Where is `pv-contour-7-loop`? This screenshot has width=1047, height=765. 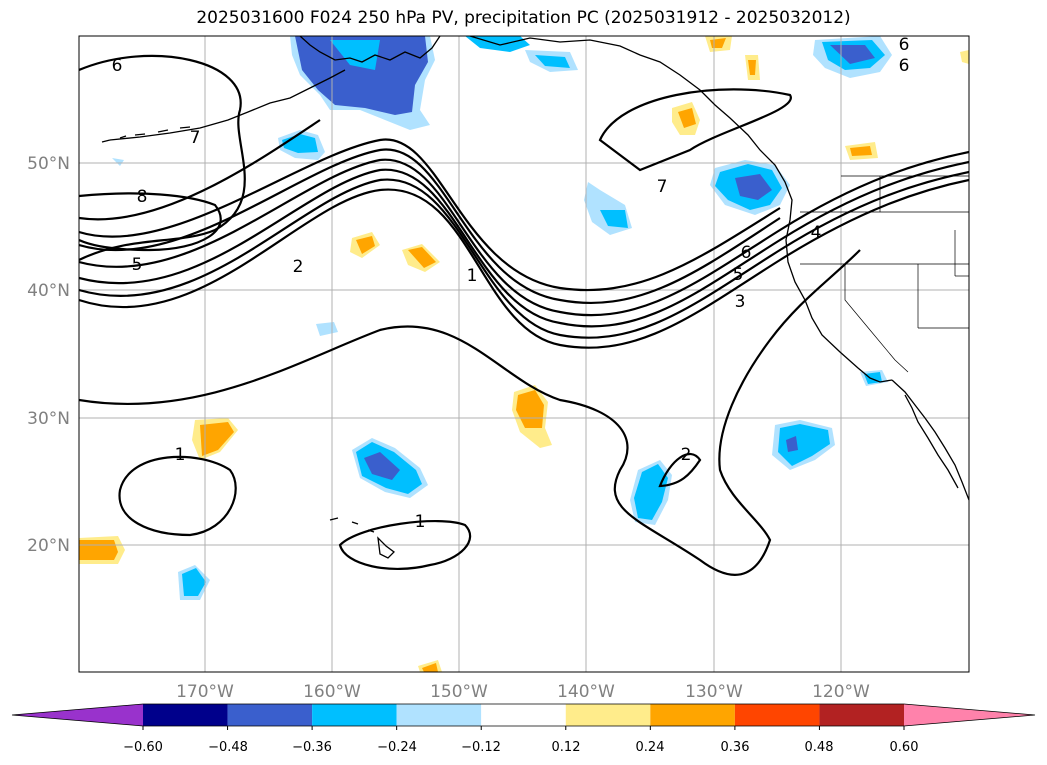
pv-contour-7-loop is located at coordinates (695, 130).